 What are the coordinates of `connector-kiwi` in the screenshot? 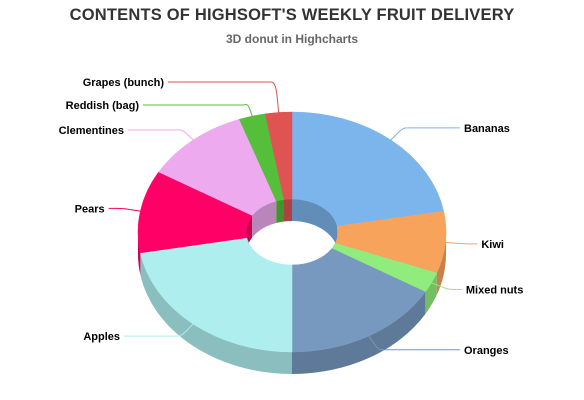 It's located at (460, 243).